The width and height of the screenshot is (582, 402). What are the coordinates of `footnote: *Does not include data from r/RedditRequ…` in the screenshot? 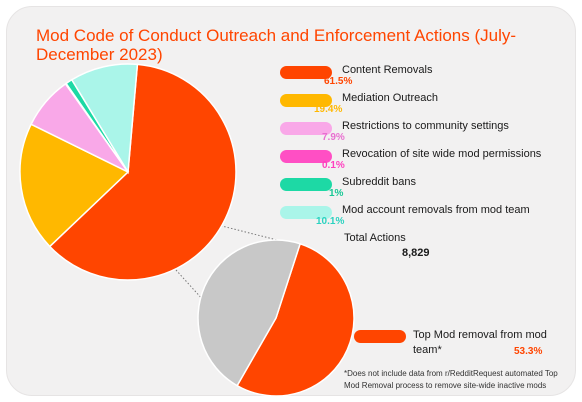 It's located at (451, 379).